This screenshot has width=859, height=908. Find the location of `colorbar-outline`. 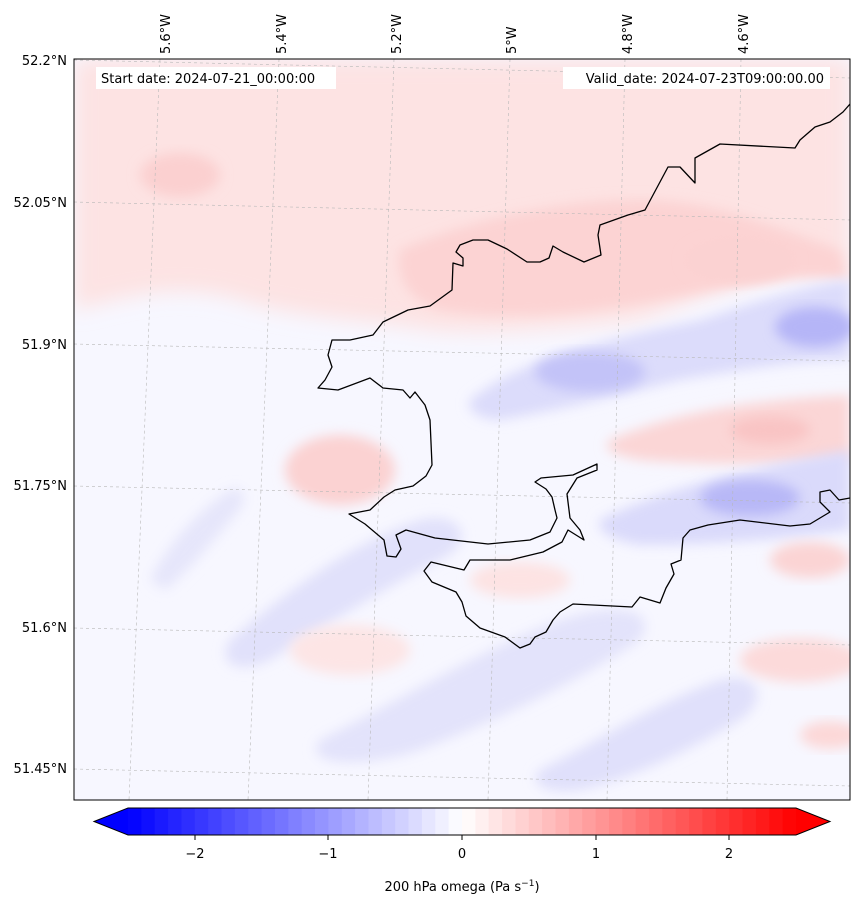

colorbar-outline is located at coordinates (462, 821).